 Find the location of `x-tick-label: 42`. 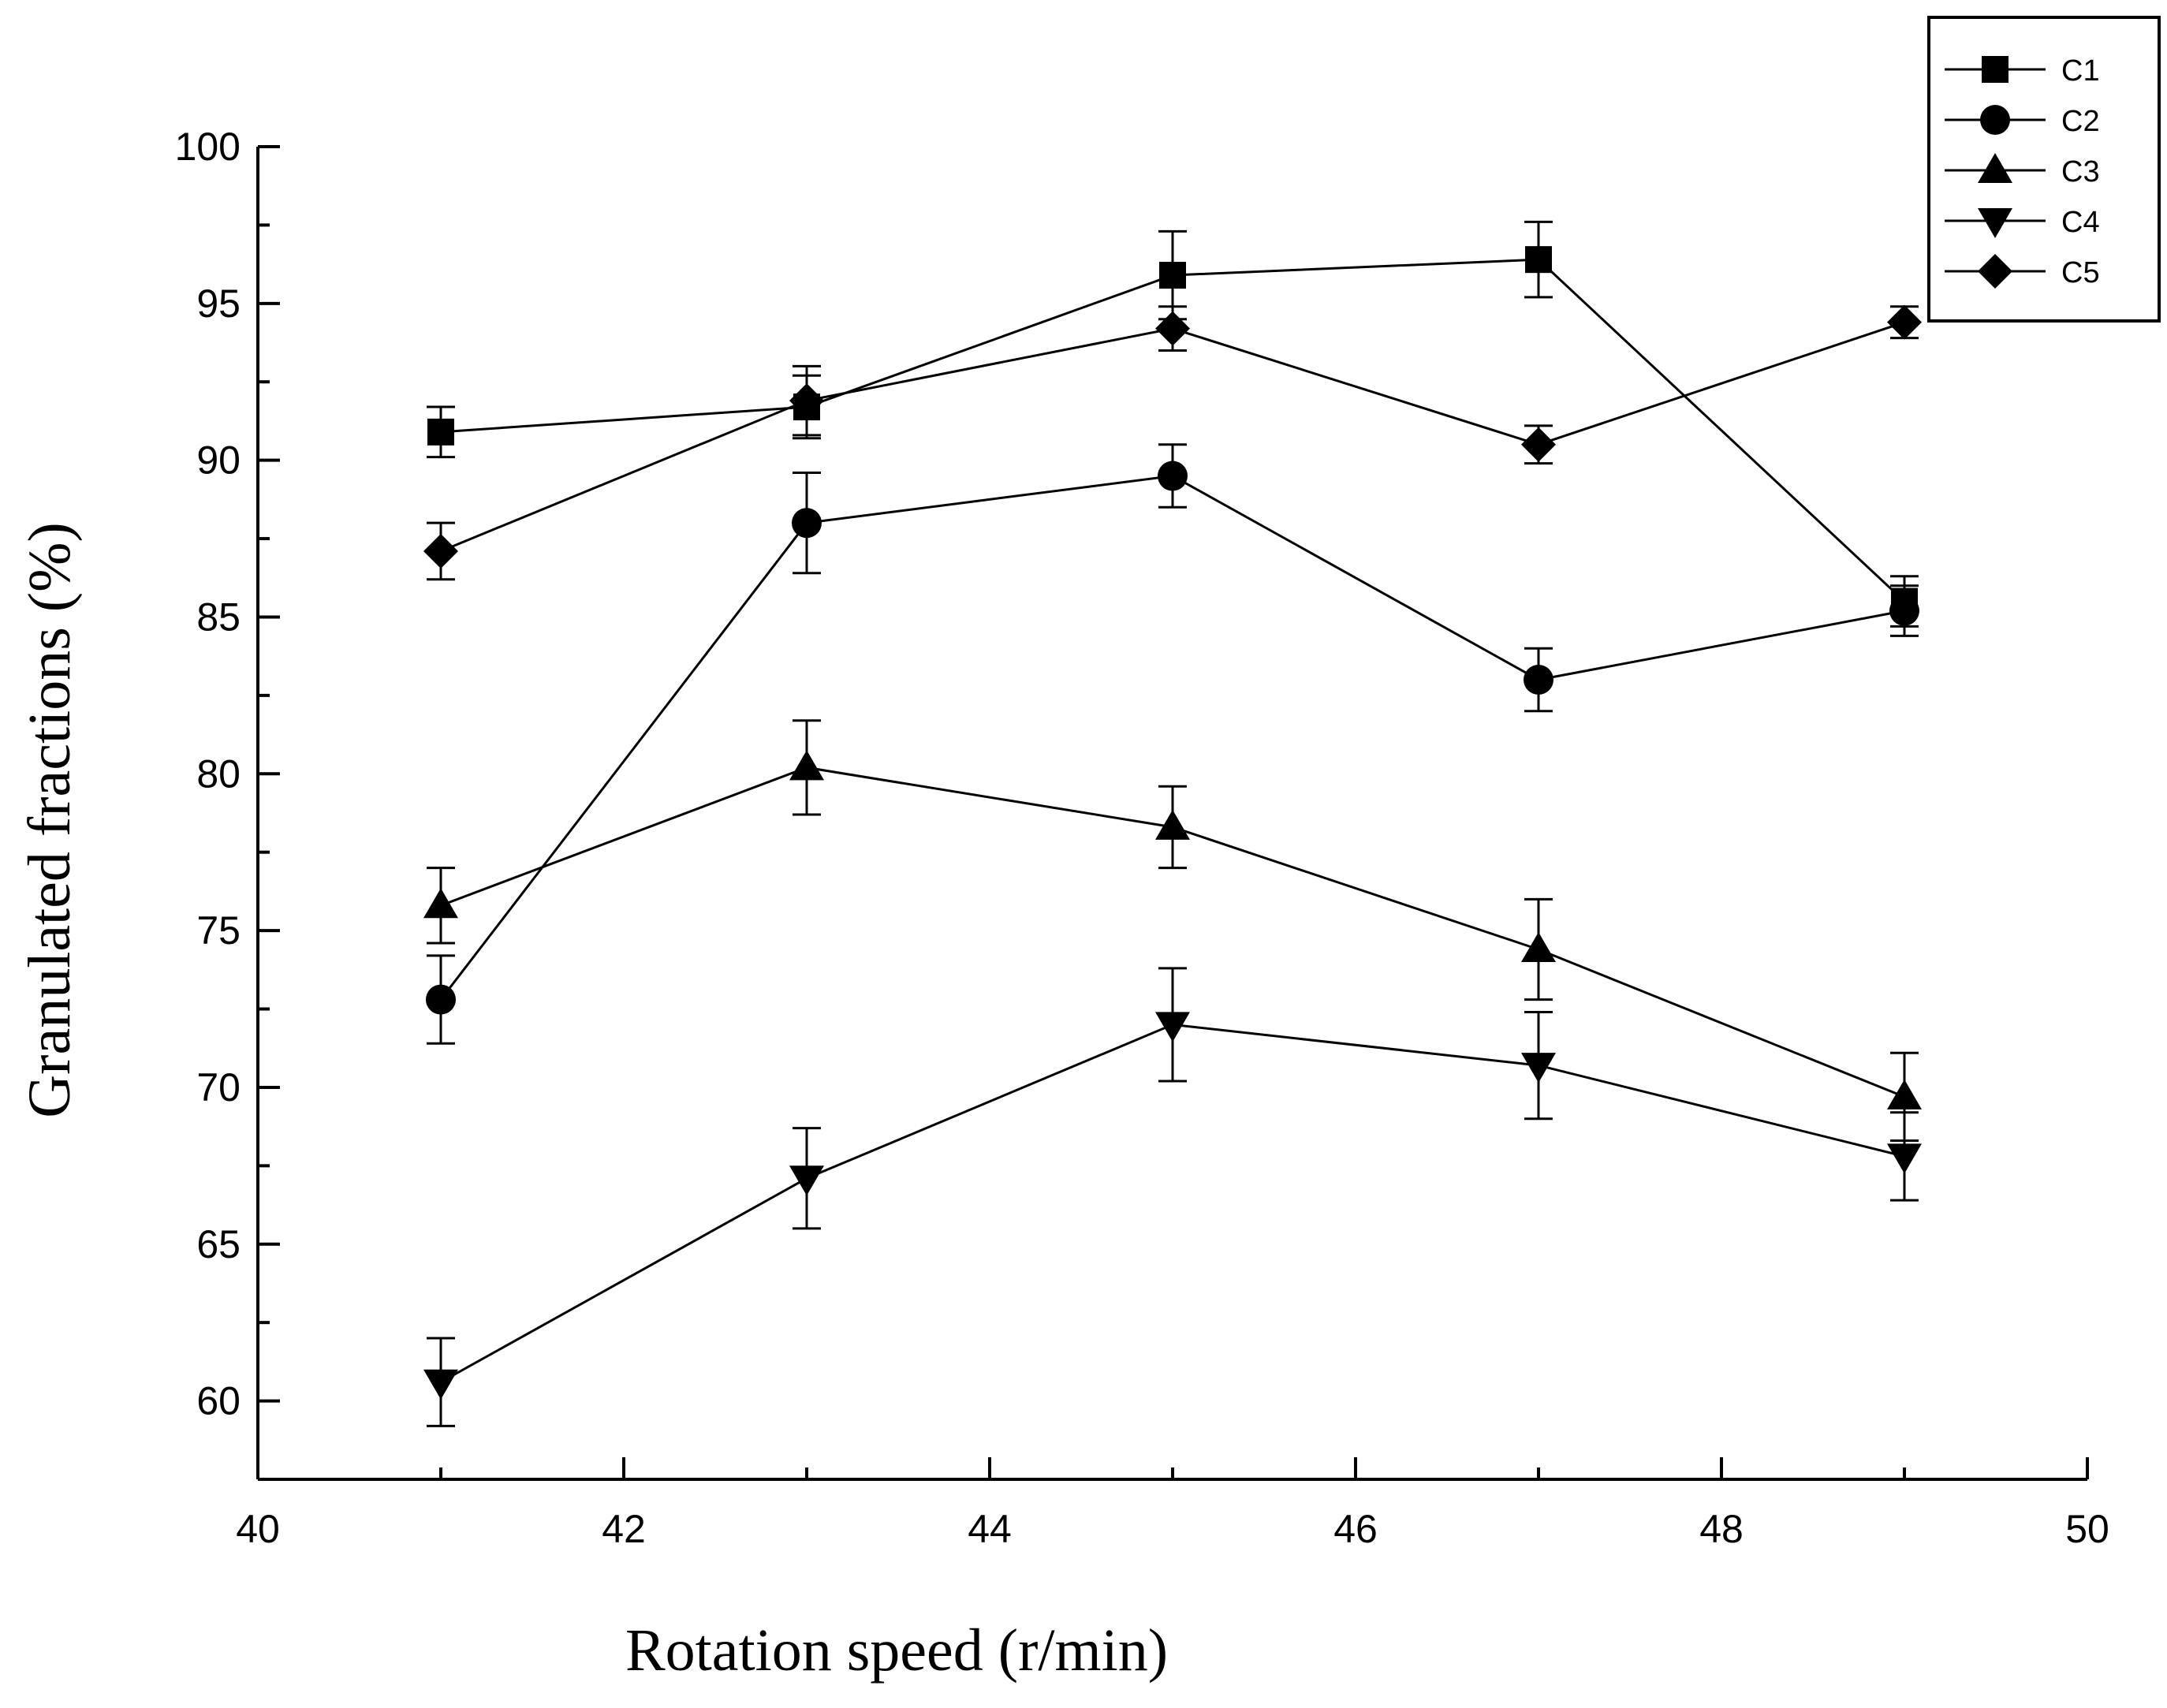

x-tick-label: 42 is located at coordinates (624, 1529).